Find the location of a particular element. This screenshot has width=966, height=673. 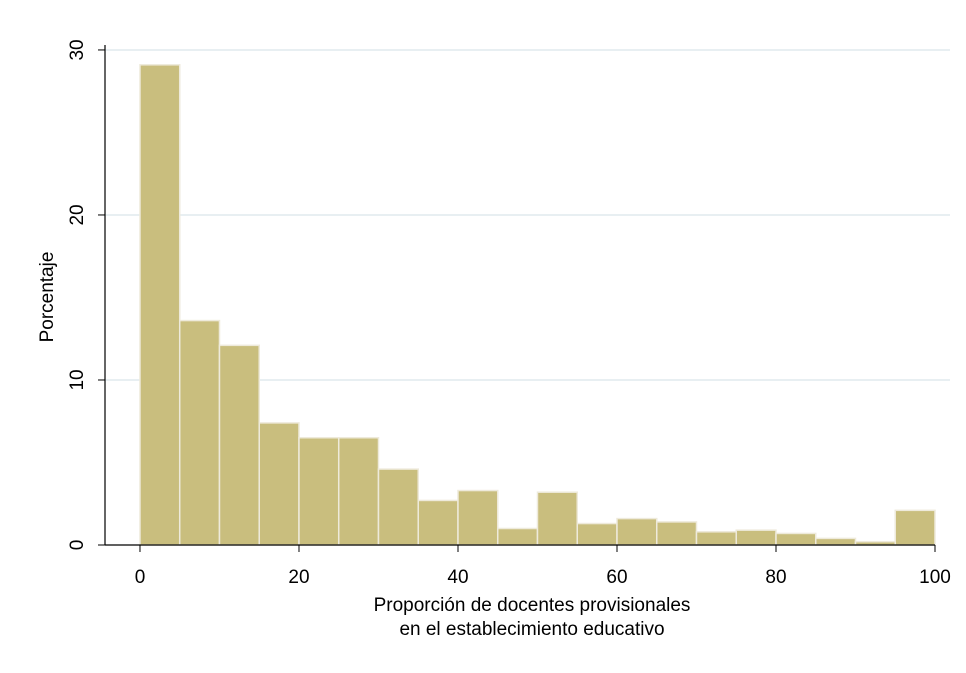

y-tick-label: 0 is located at coordinates (77, 545).